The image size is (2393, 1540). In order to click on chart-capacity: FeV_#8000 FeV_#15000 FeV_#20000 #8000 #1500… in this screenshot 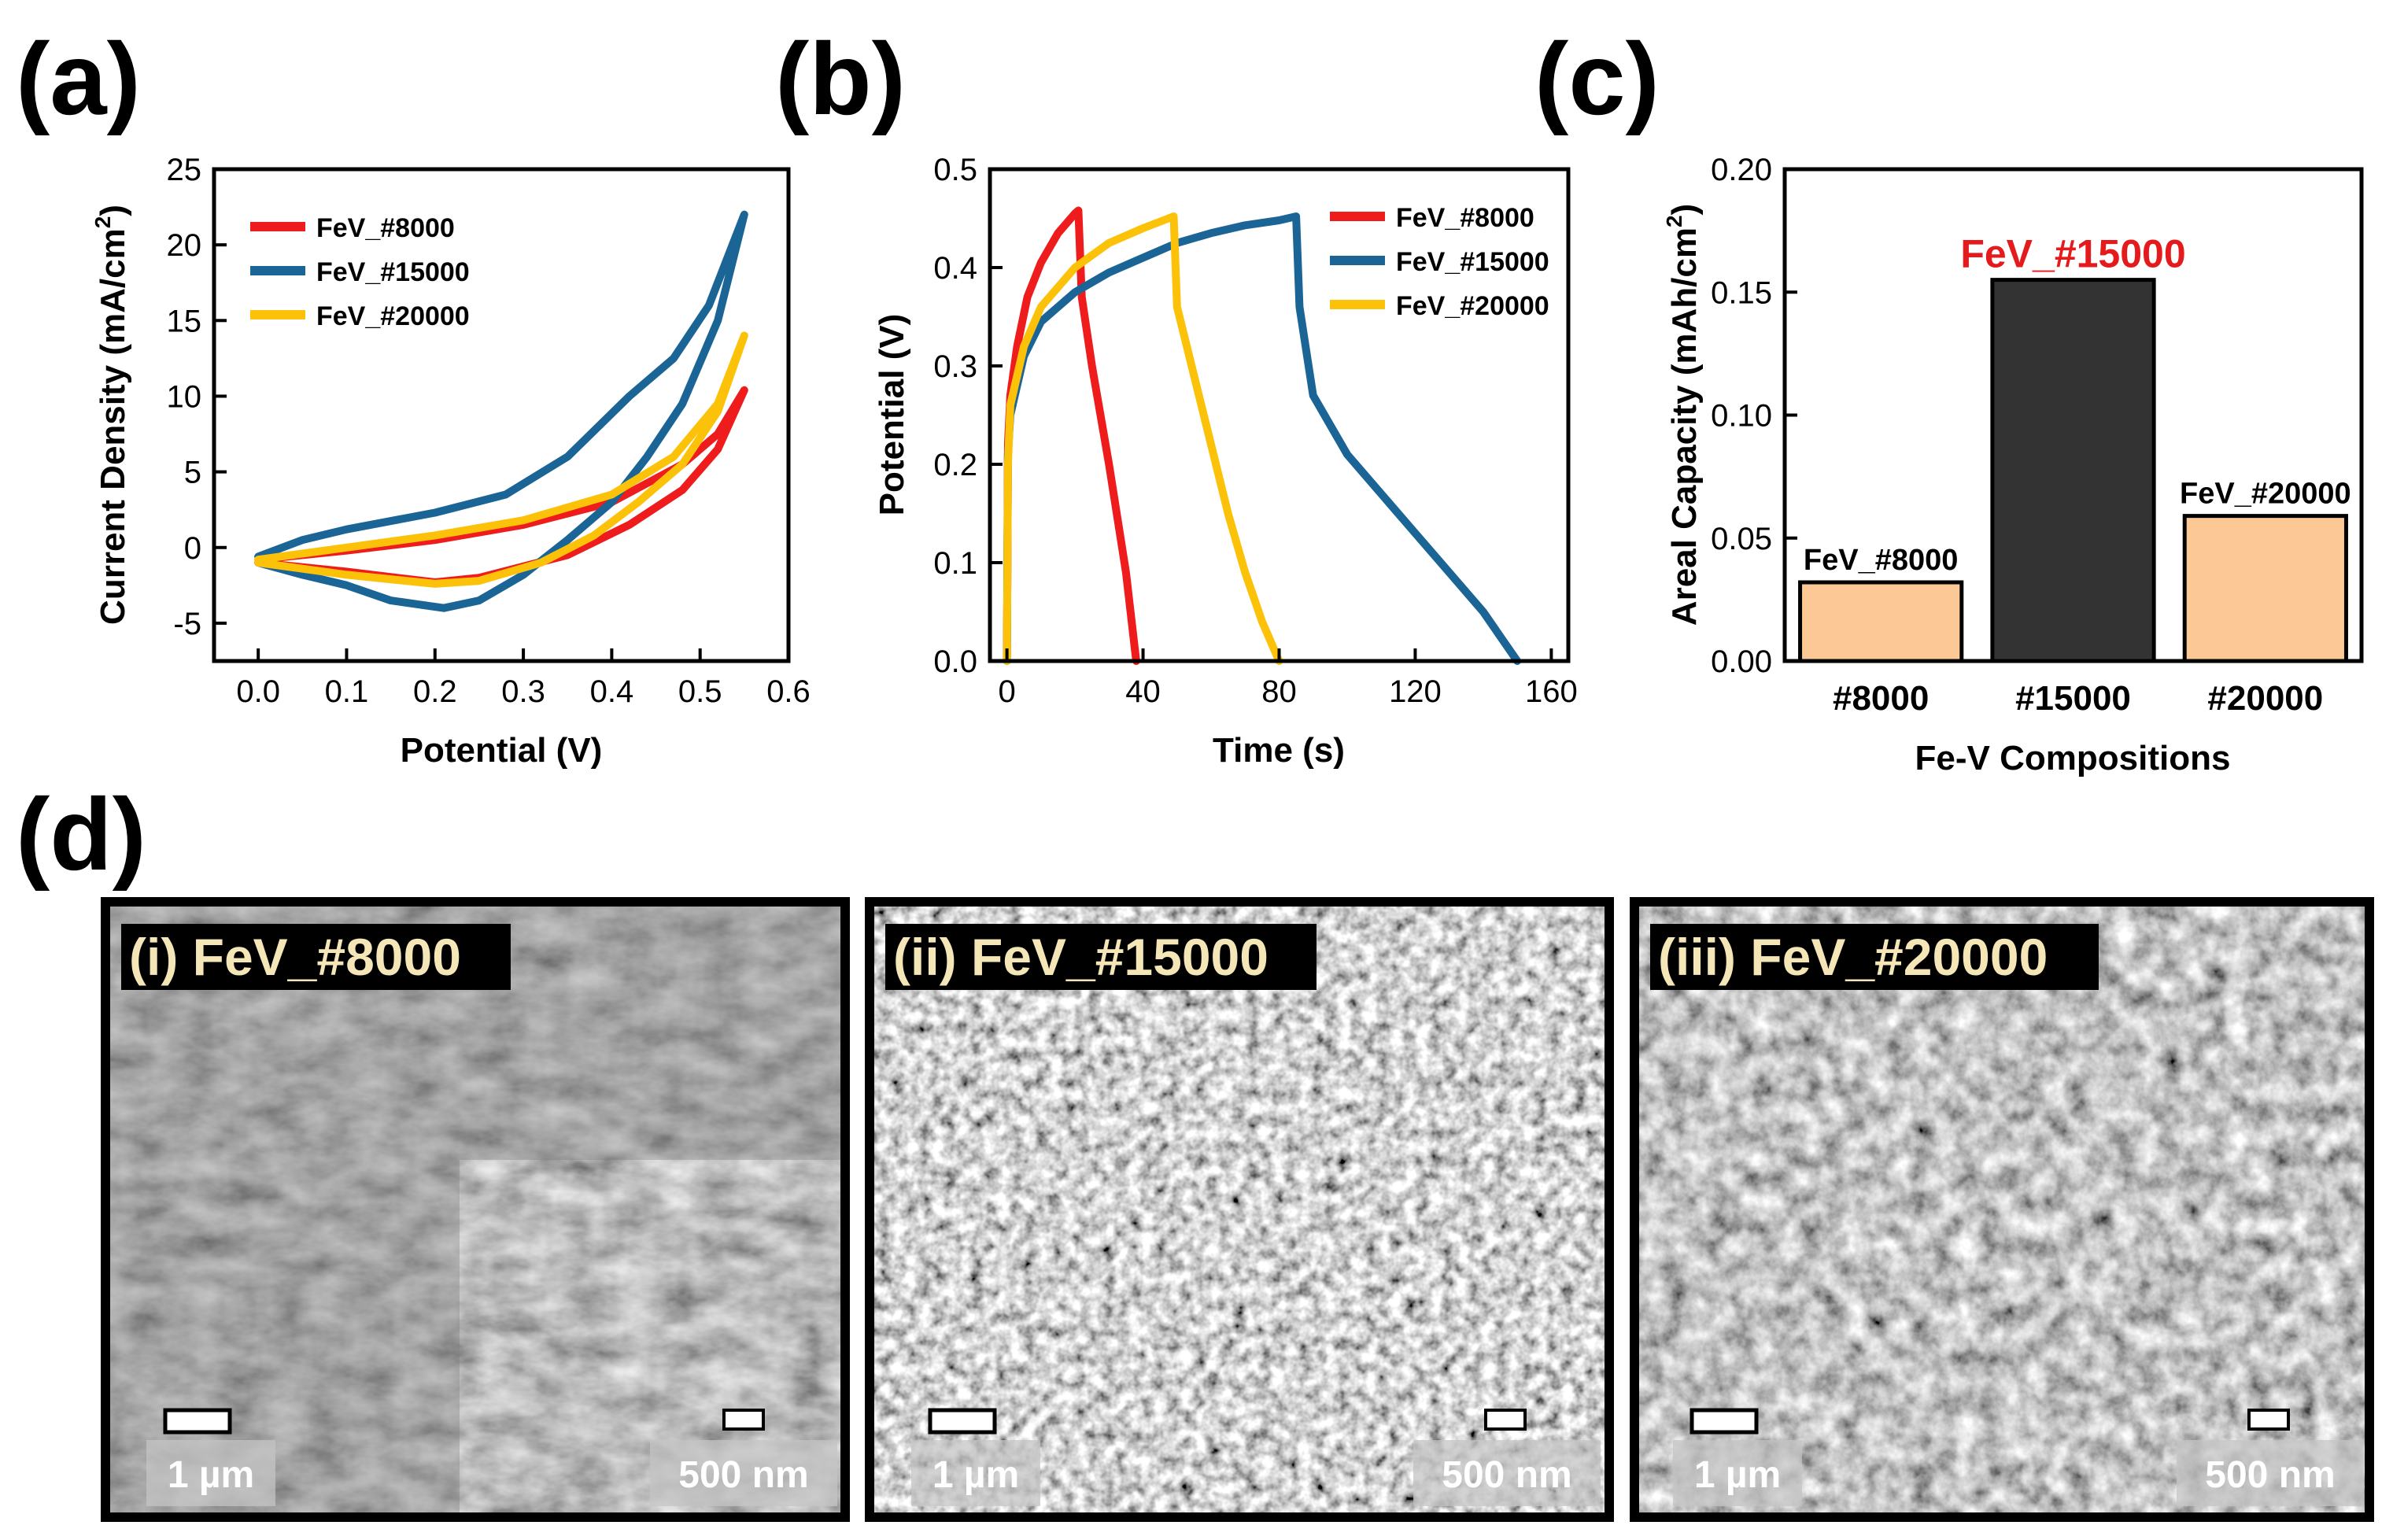, I will do `click(2013, 465)`.